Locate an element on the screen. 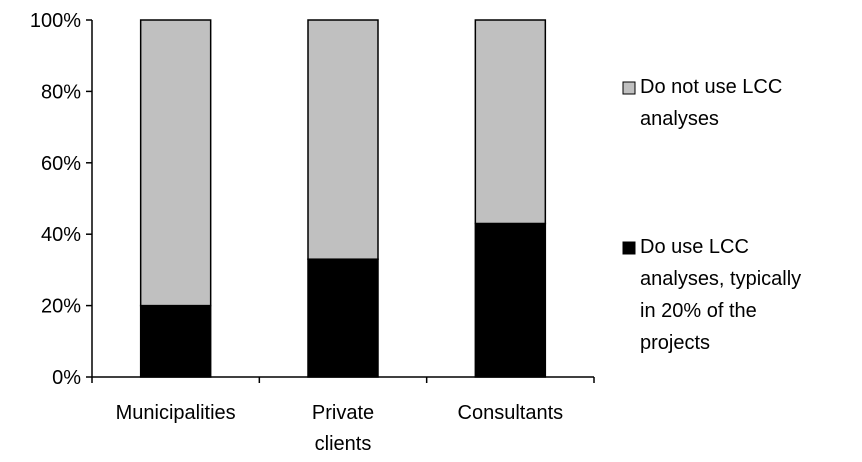 The width and height of the screenshot is (862, 462). y-tick-label: 20% is located at coordinates (61, 307).